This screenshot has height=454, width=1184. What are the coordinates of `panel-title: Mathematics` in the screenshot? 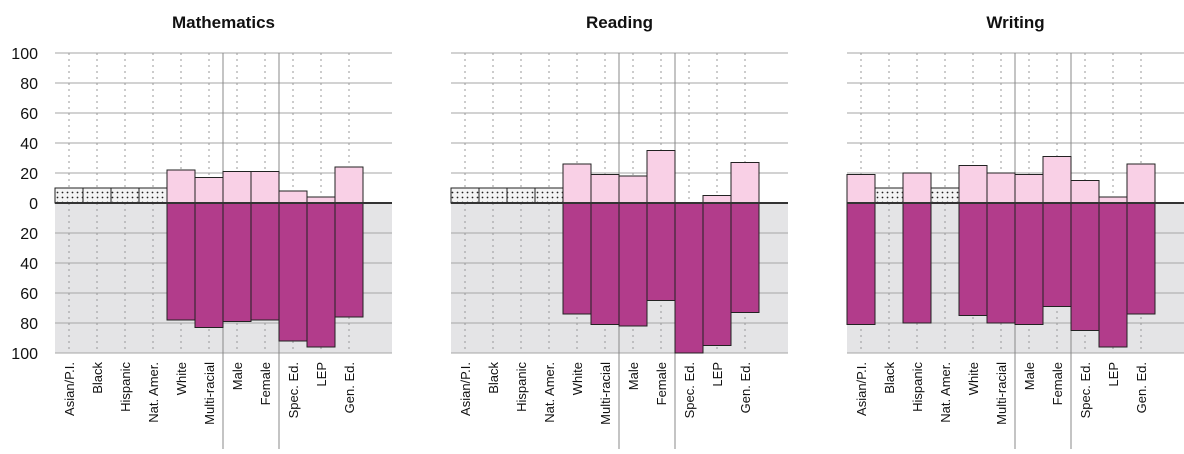 It's located at (223, 22).